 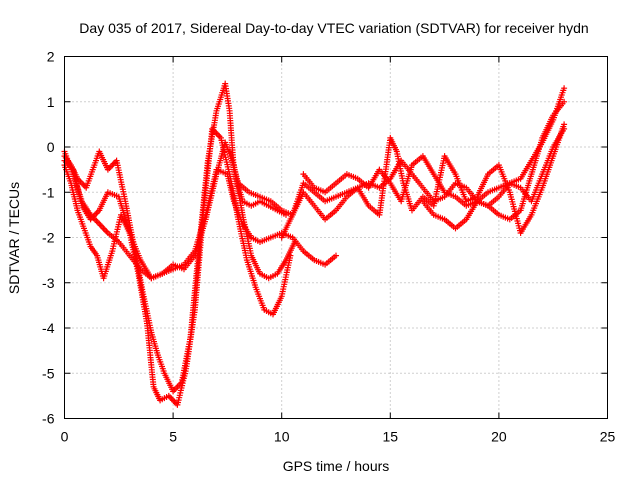 I want to click on y-tick-label: -4, so click(x=48, y=328).